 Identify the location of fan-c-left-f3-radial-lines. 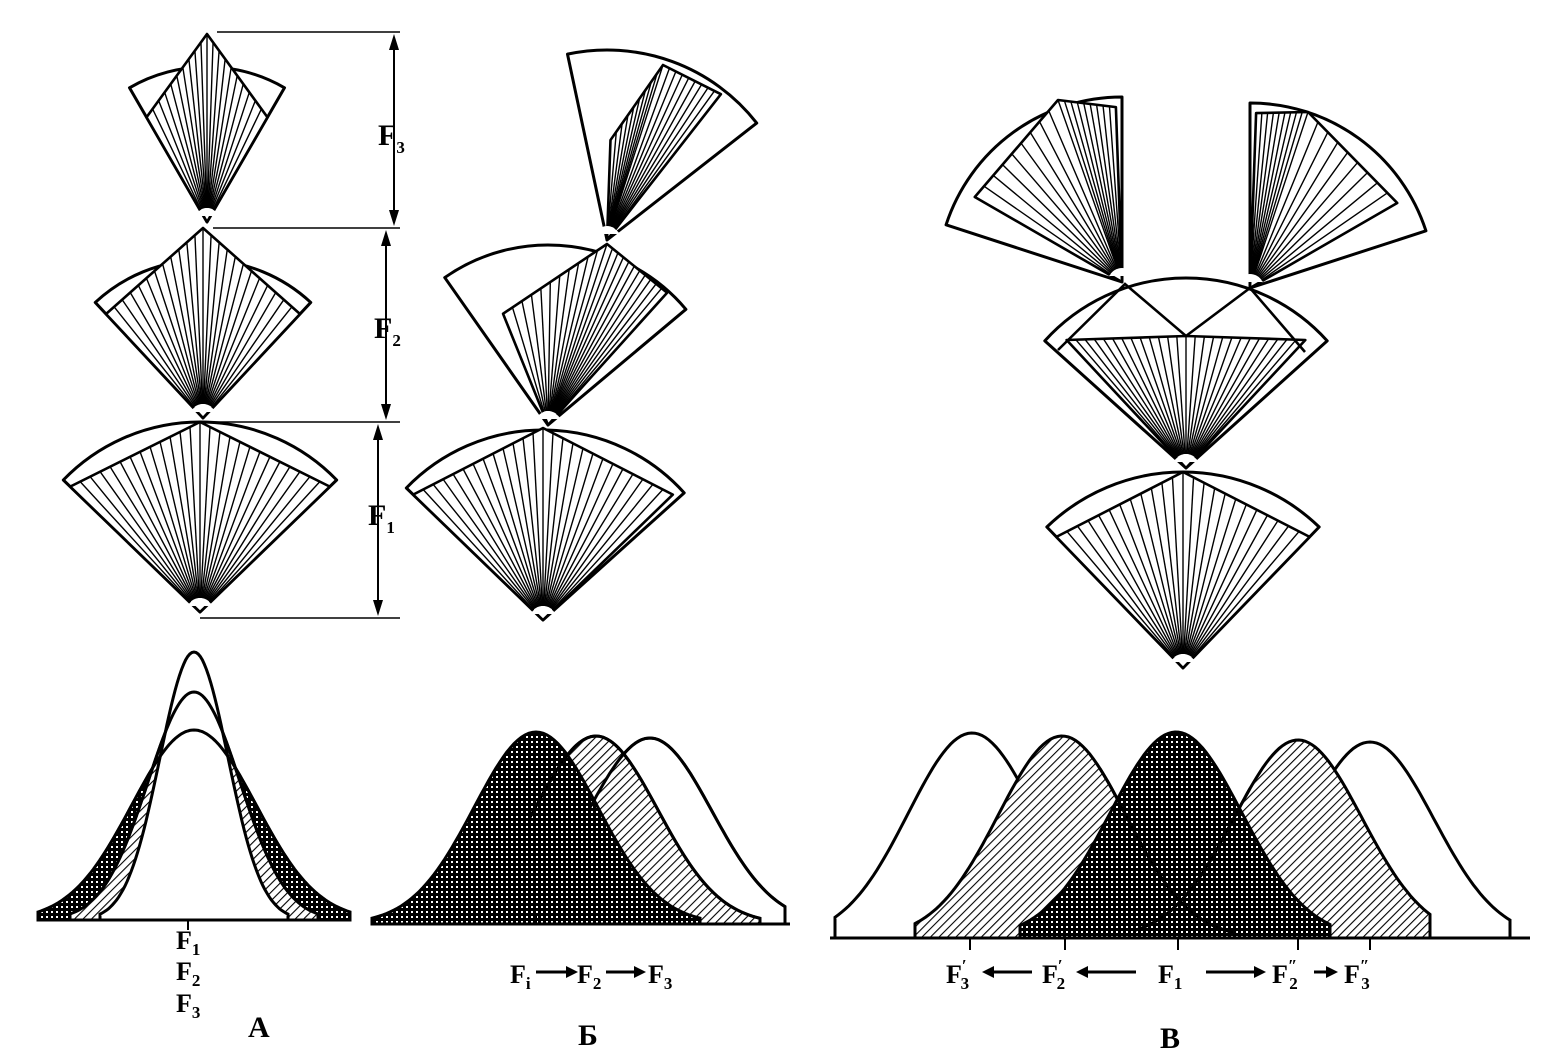
(1052, 187).